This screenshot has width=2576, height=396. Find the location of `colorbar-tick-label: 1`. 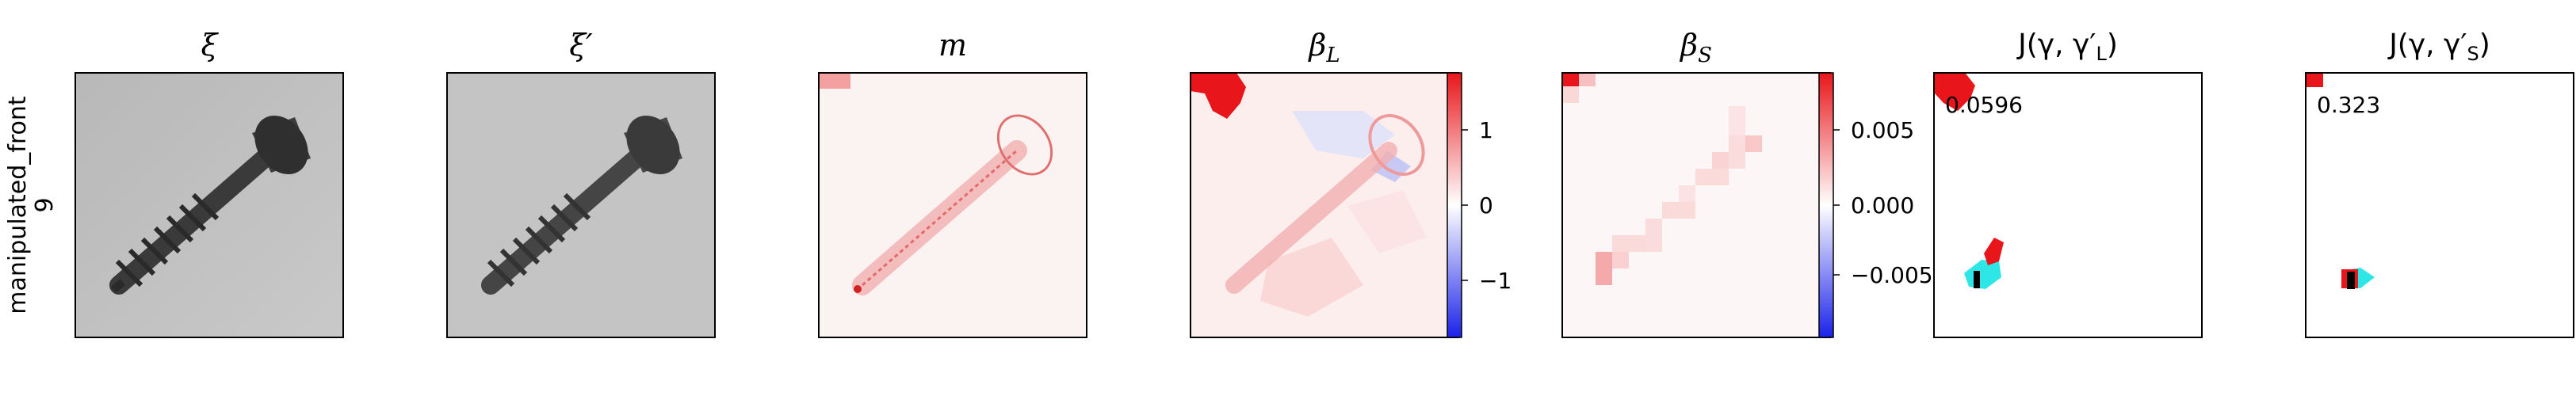

colorbar-tick-label: 1 is located at coordinates (1486, 130).